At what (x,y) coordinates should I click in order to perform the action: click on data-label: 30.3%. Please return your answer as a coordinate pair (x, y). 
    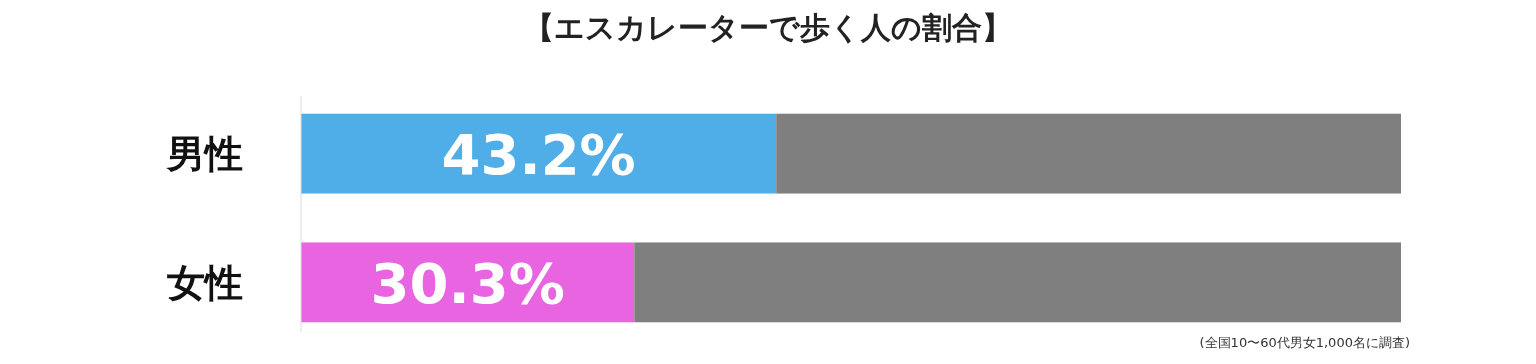
    Looking at the image, I should click on (467, 283).